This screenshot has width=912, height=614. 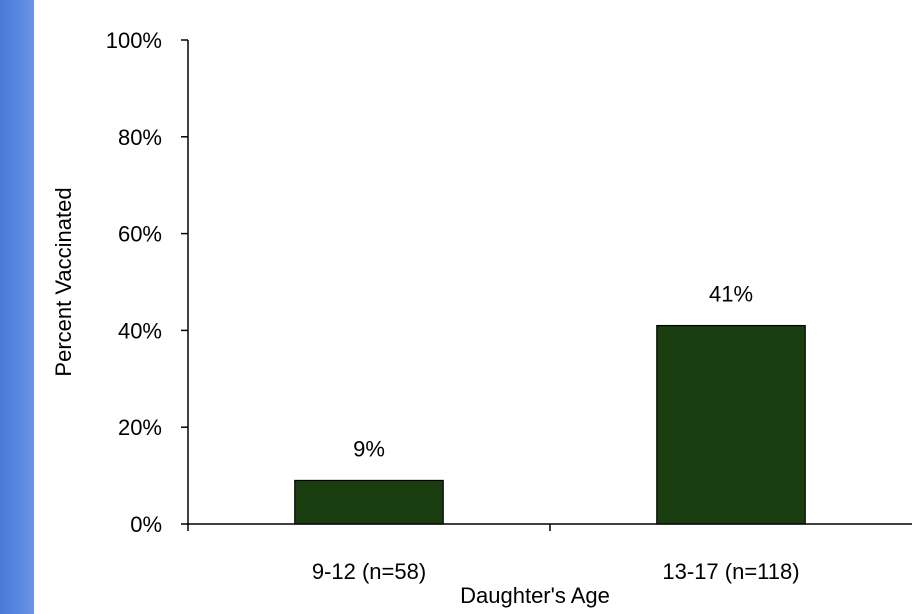 I want to click on y-axis-title: Percent Vaccinated, so click(x=63, y=281).